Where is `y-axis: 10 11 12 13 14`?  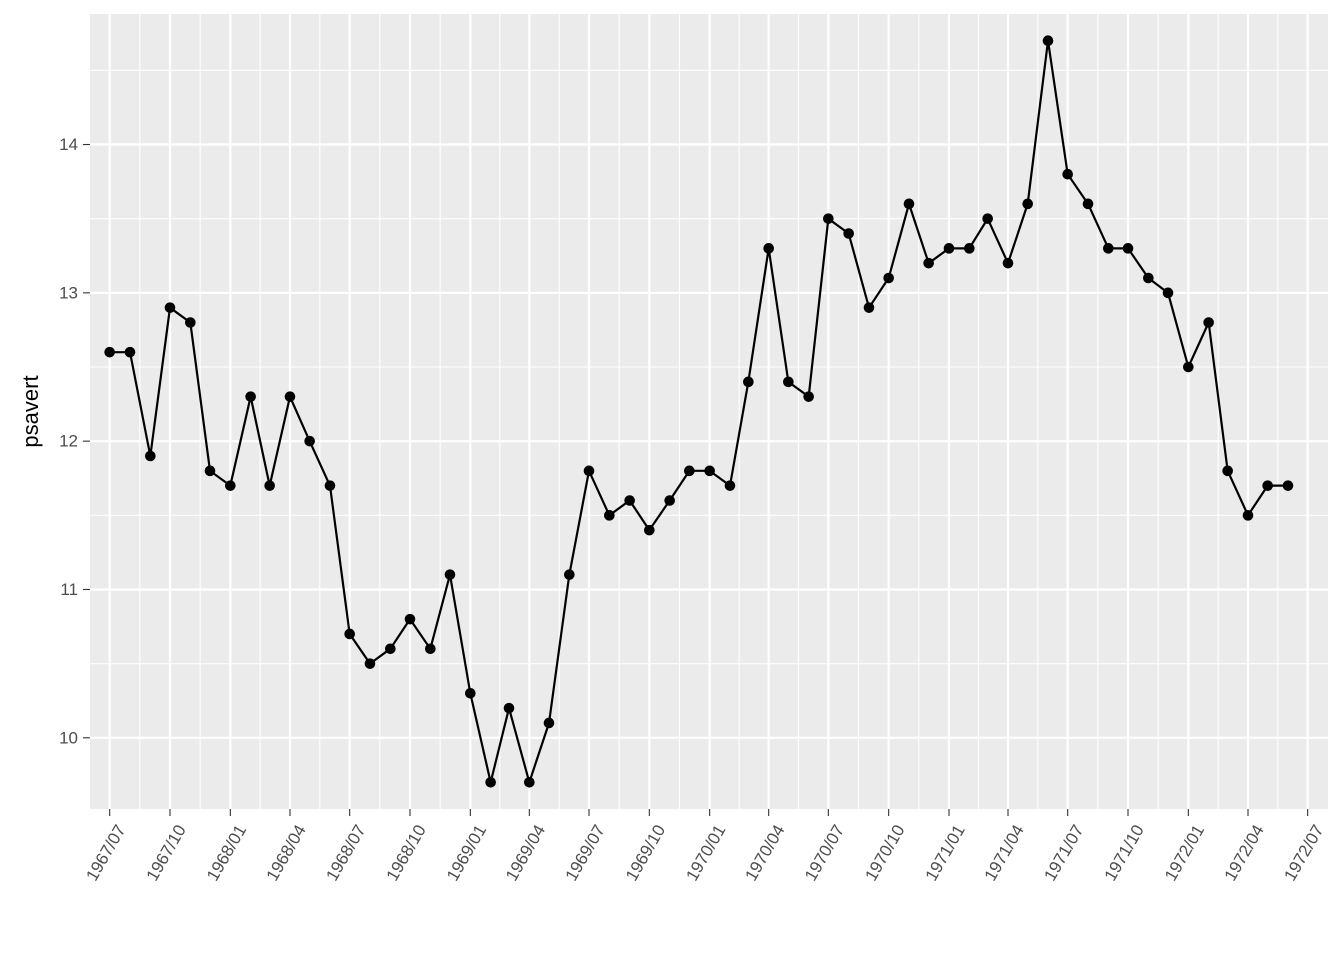
y-axis: 10 11 12 13 14 is located at coordinates (74, 441).